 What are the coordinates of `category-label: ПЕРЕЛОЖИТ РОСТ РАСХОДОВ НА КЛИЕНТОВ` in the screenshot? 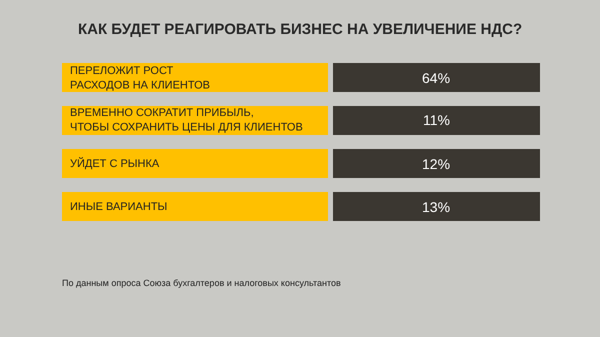 It's located at (140, 78).